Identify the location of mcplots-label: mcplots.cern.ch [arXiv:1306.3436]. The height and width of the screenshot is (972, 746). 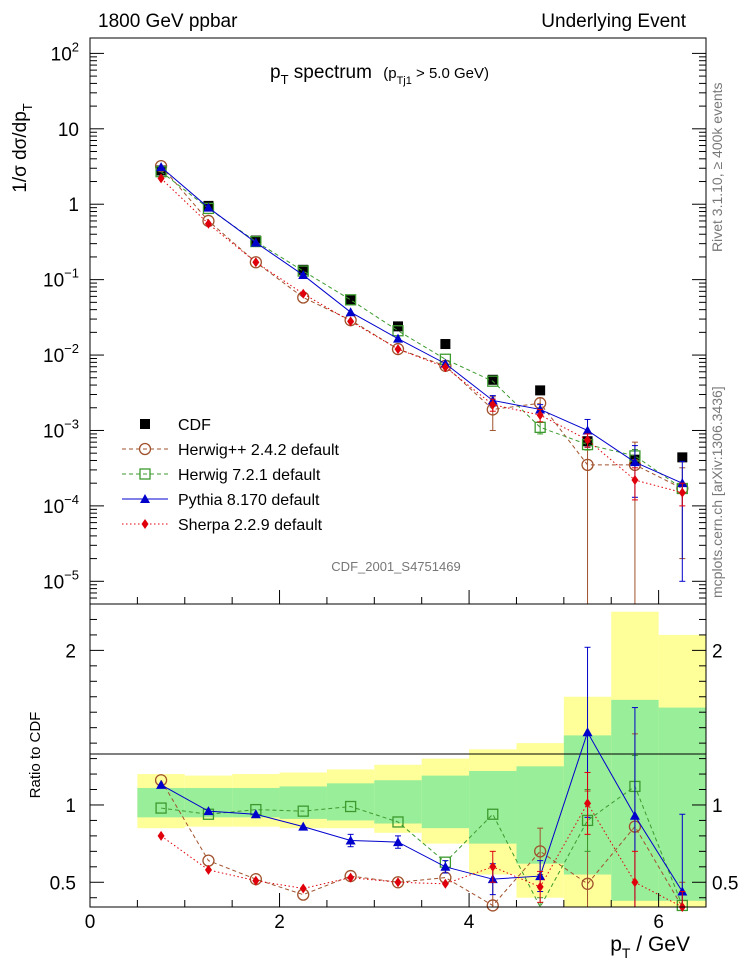
(717, 492).